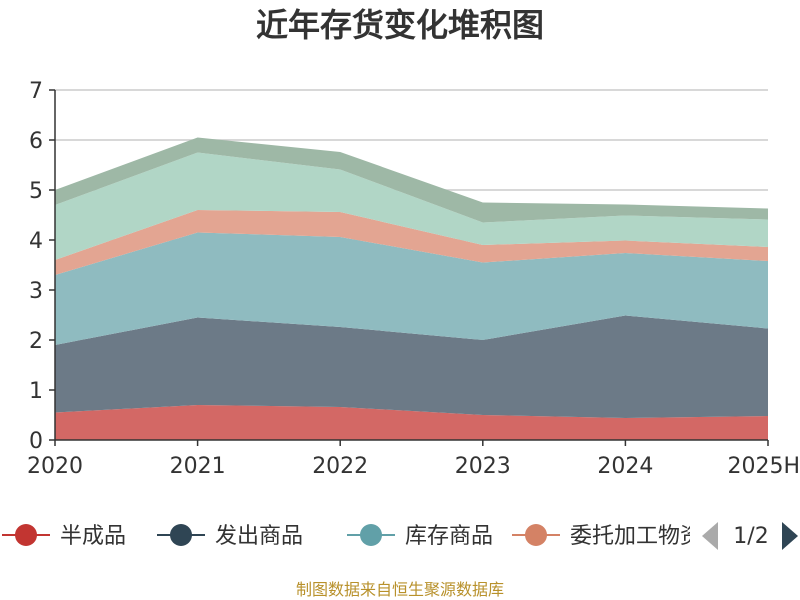 This screenshot has width=800, height=600. What do you see at coordinates (400, 25) in the screenshot?
I see `chart-title: 近年存货变化堆积图` at bounding box center [400, 25].